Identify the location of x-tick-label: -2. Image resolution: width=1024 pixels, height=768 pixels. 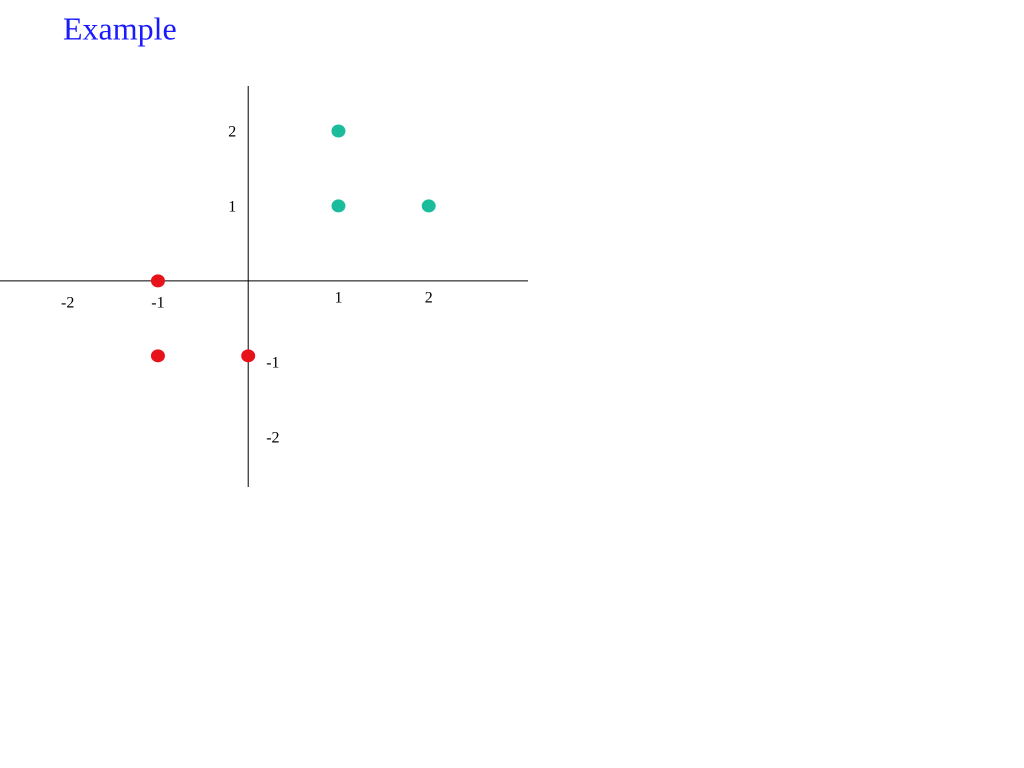
(67, 303).